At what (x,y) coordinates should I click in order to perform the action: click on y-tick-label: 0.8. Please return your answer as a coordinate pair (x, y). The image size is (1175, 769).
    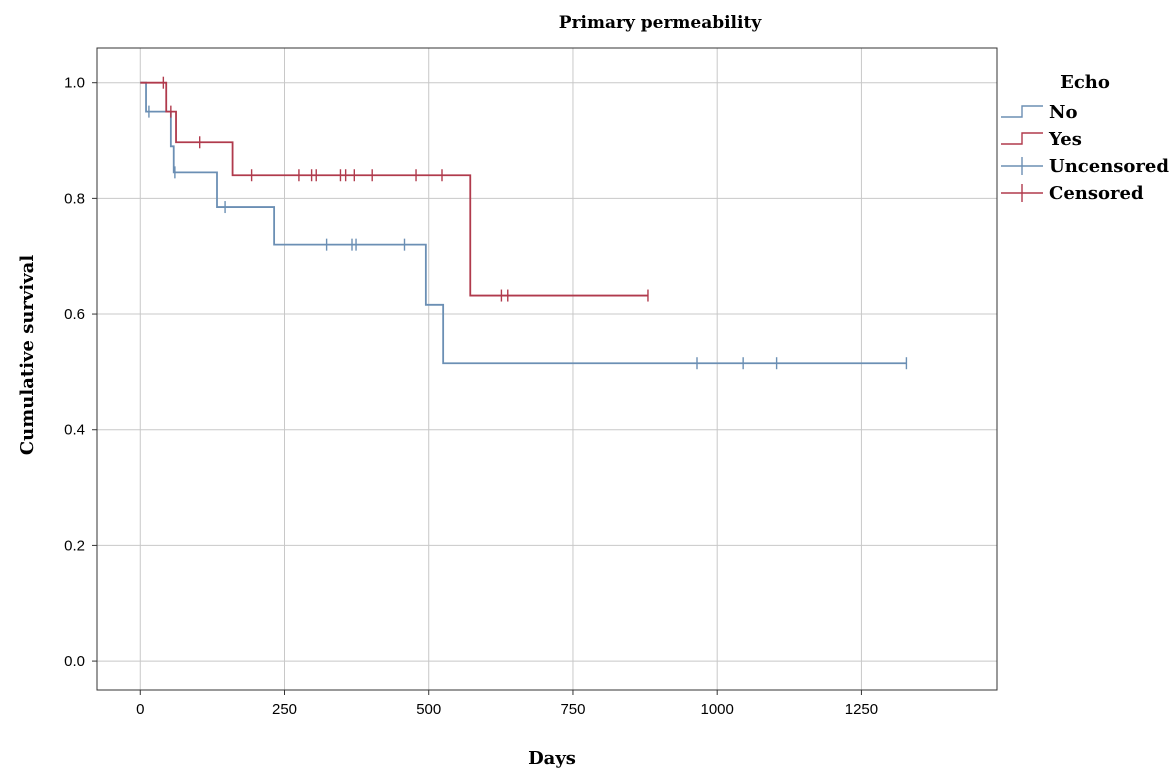
    Looking at the image, I should click on (74, 198).